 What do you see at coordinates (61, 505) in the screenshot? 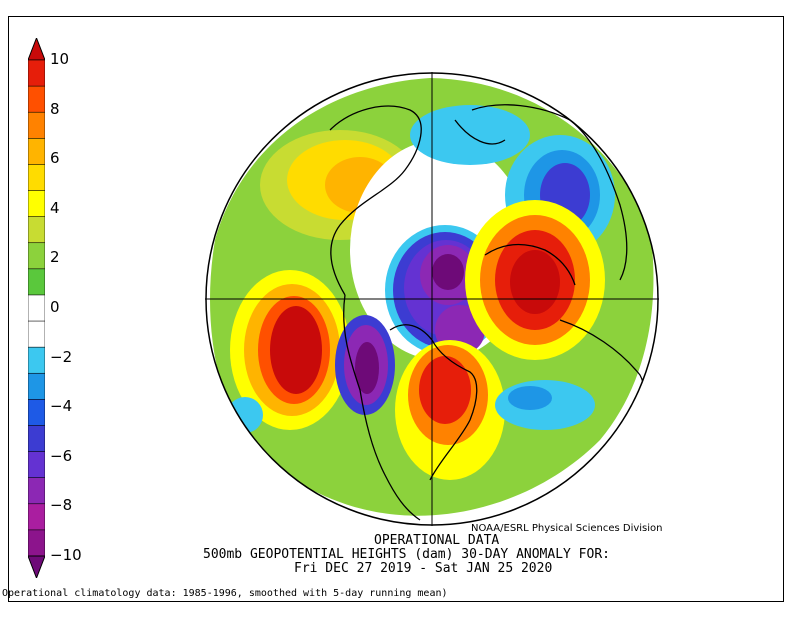
I see `colorbar-tick-label: −8` at bounding box center [61, 505].